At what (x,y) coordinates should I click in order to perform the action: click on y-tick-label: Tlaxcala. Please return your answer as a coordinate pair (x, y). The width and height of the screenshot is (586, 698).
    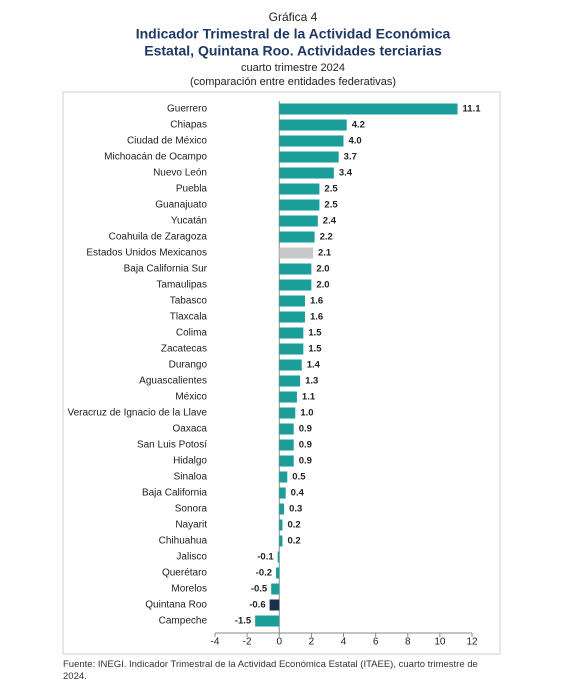
    Looking at the image, I should click on (189, 317).